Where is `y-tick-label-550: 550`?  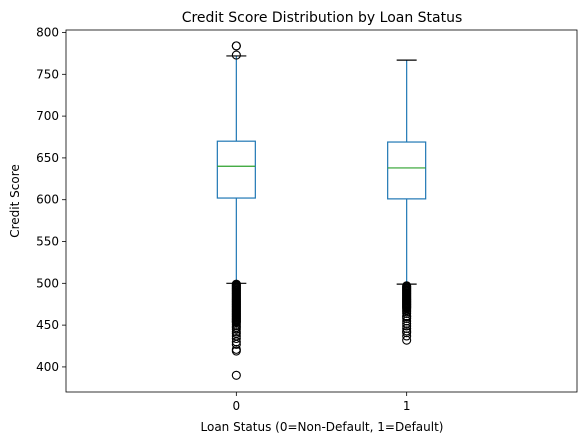
y-tick-label-550: 550 is located at coordinates (47, 242).